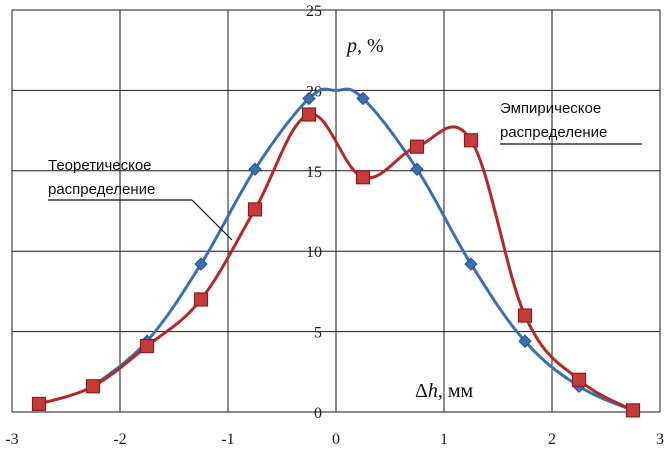  Describe the element at coordinates (444, 439) in the screenshot. I see `x-tick-label: 1` at that location.